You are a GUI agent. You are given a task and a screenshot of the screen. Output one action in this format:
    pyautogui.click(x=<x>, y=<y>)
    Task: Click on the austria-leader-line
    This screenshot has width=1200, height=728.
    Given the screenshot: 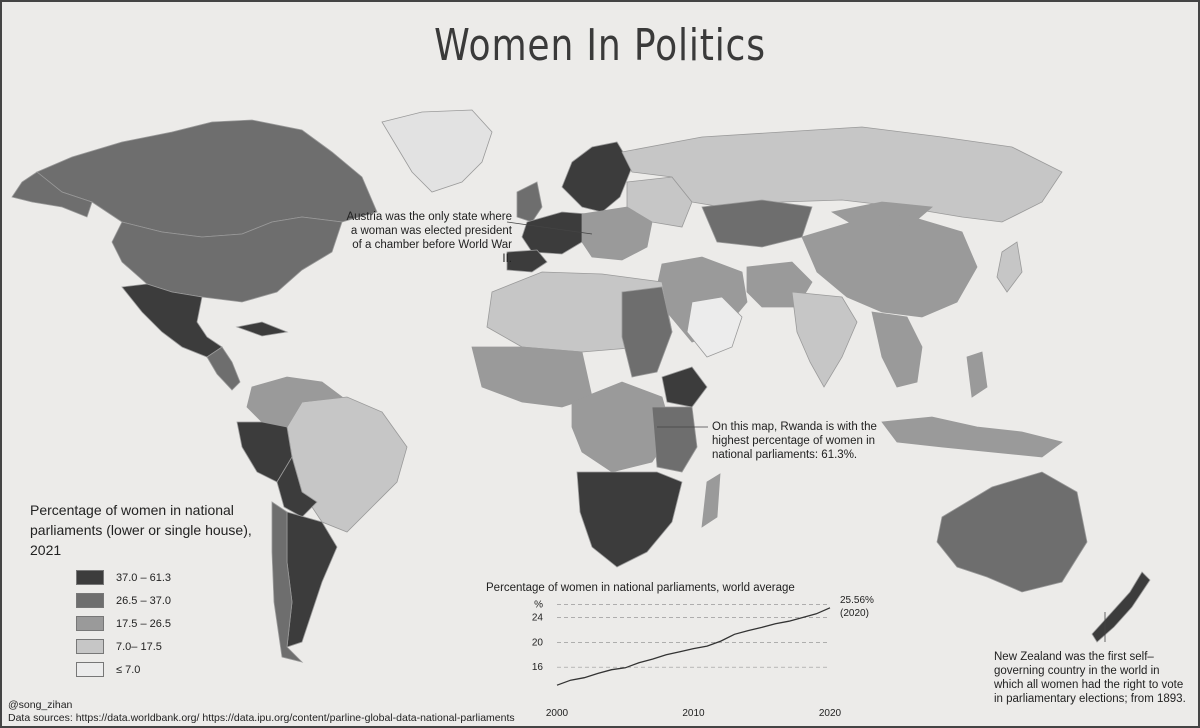 What is the action you would take?
    pyautogui.click(x=549, y=228)
    